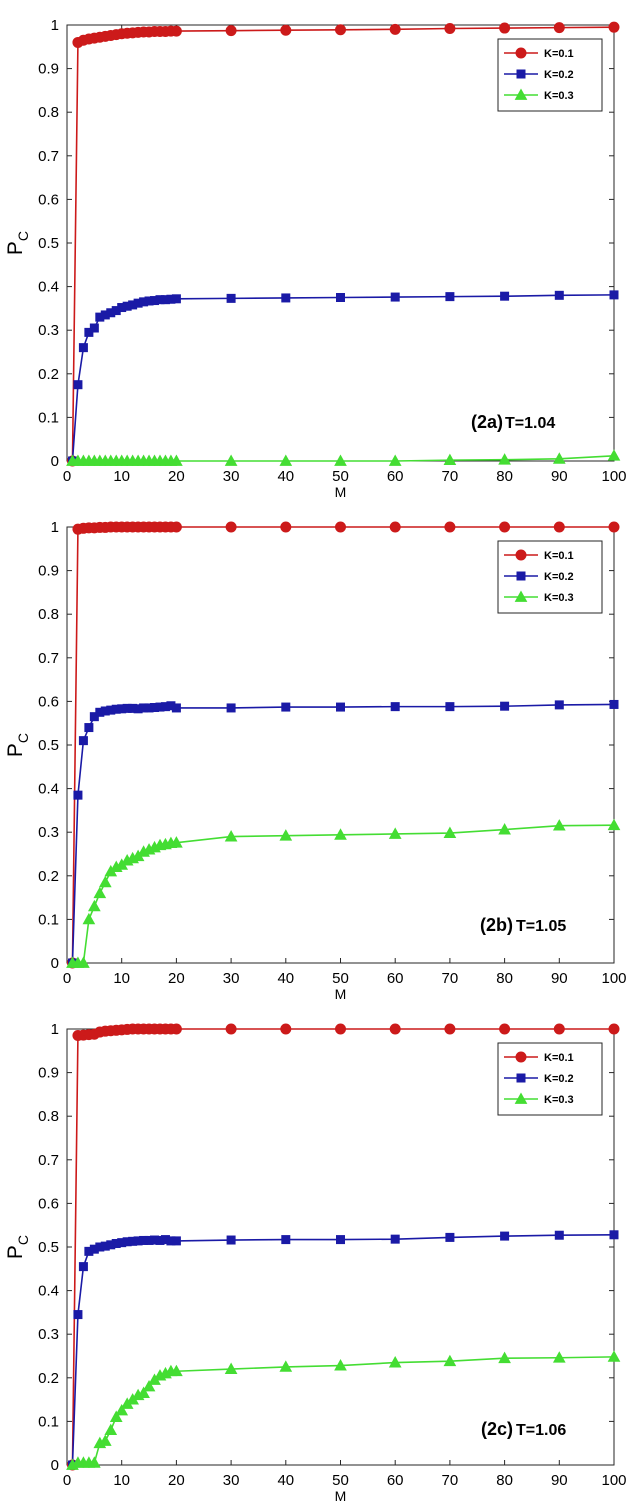 The width and height of the screenshot is (633, 1511). What do you see at coordinates (15, 1252) in the screenshot?
I see `y-axis-label-main: P` at bounding box center [15, 1252].